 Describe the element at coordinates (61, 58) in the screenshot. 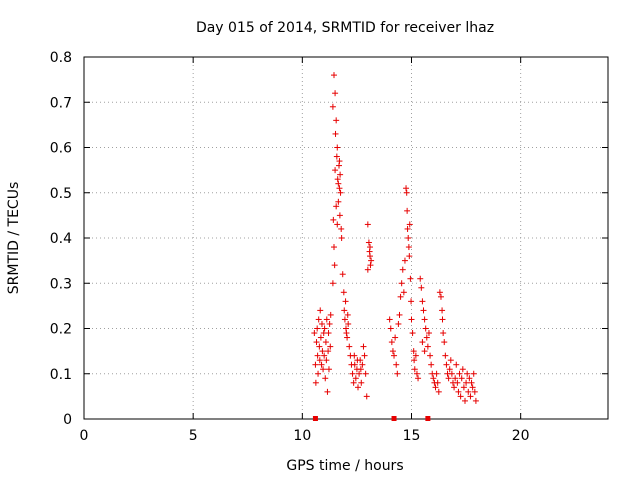

I see `y-tick-label: 0.8` at that location.